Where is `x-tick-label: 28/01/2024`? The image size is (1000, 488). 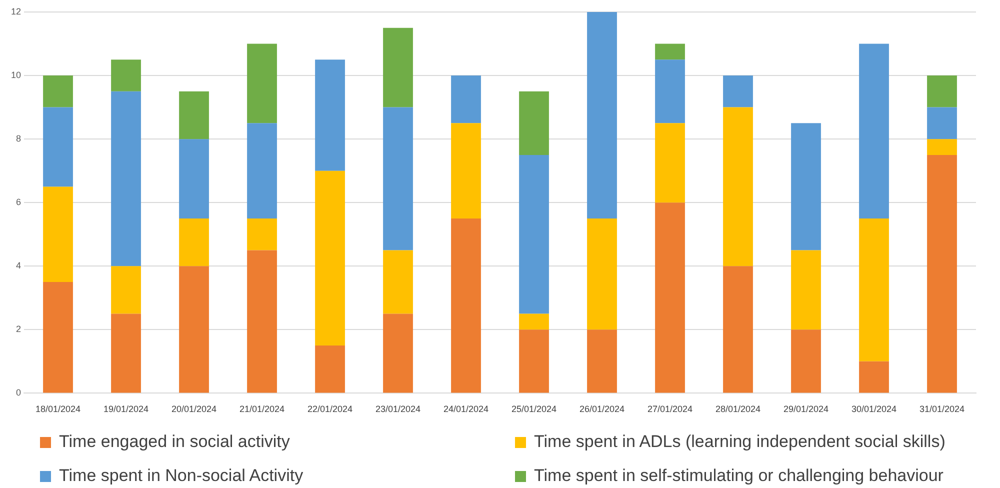
x-tick-label: 28/01/2024 is located at coordinates (738, 409).